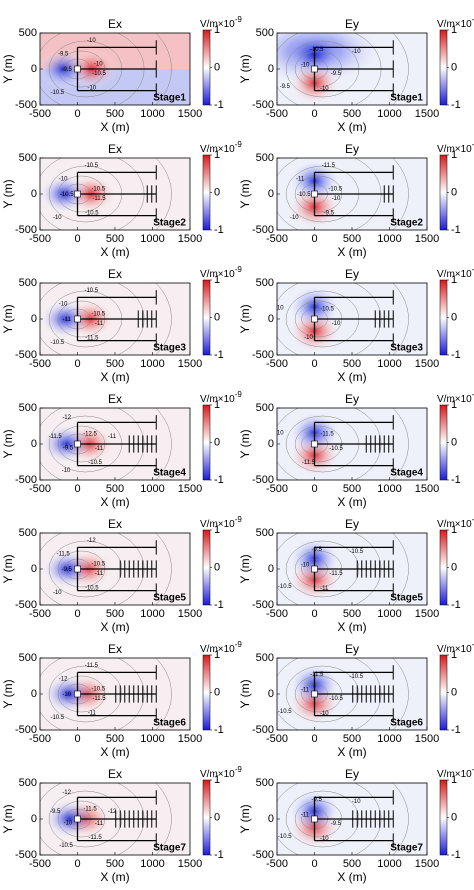 This screenshot has height=890, width=474. Describe the element at coordinates (314, 69) in the screenshot. I see `source` at that location.